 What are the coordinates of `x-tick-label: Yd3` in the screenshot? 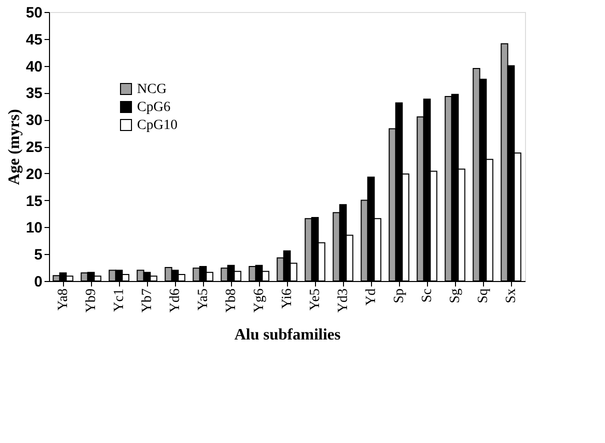 It's located at (343, 300).